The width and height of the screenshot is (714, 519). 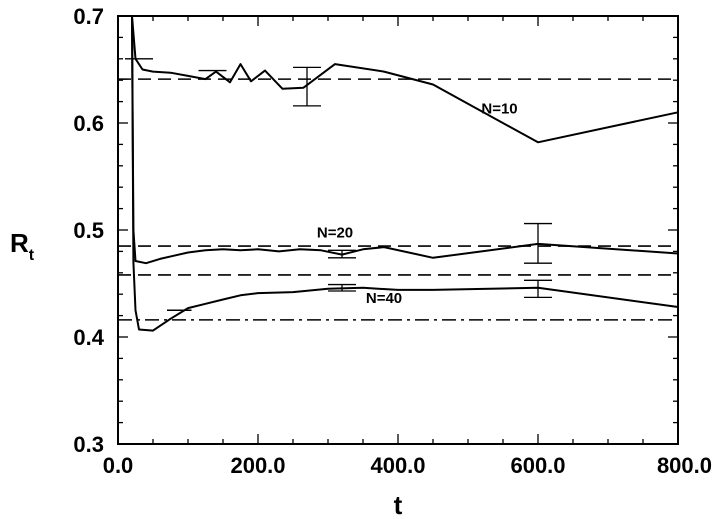 I want to click on y-axis-title: Rt, so click(x=22, y=246).